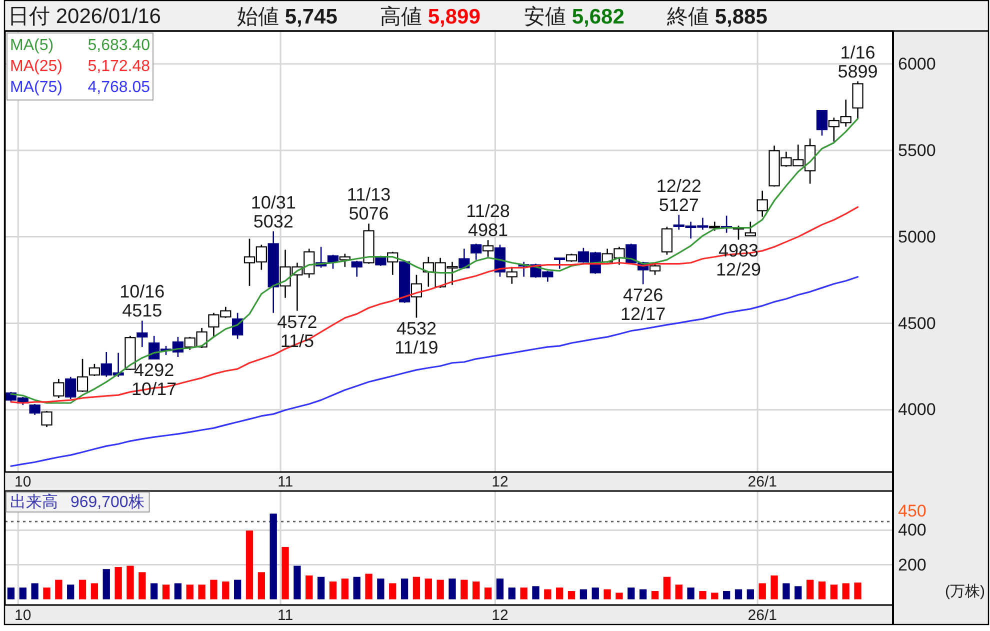 The image size is (990, 631). Describe the element at coordinates (80, 66) in the screenshot. I see `legend: MA(5) 5,683.40 MA(25) 5,172.48 MA(75) 4,768.05` at that location.